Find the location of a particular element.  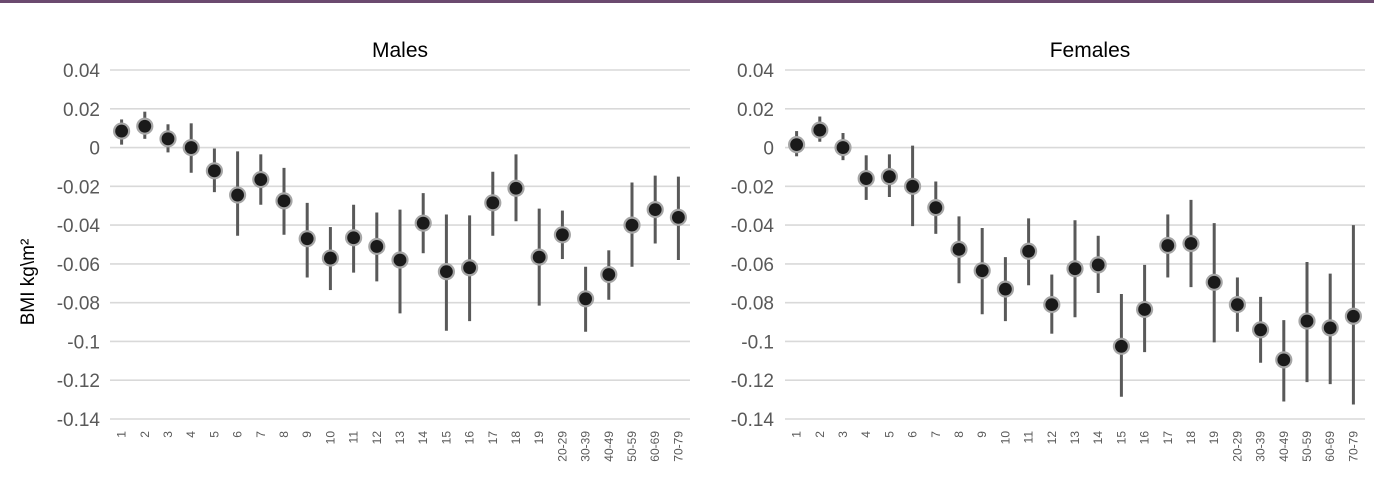

top-divider-line is located at coordinates (687, 1).